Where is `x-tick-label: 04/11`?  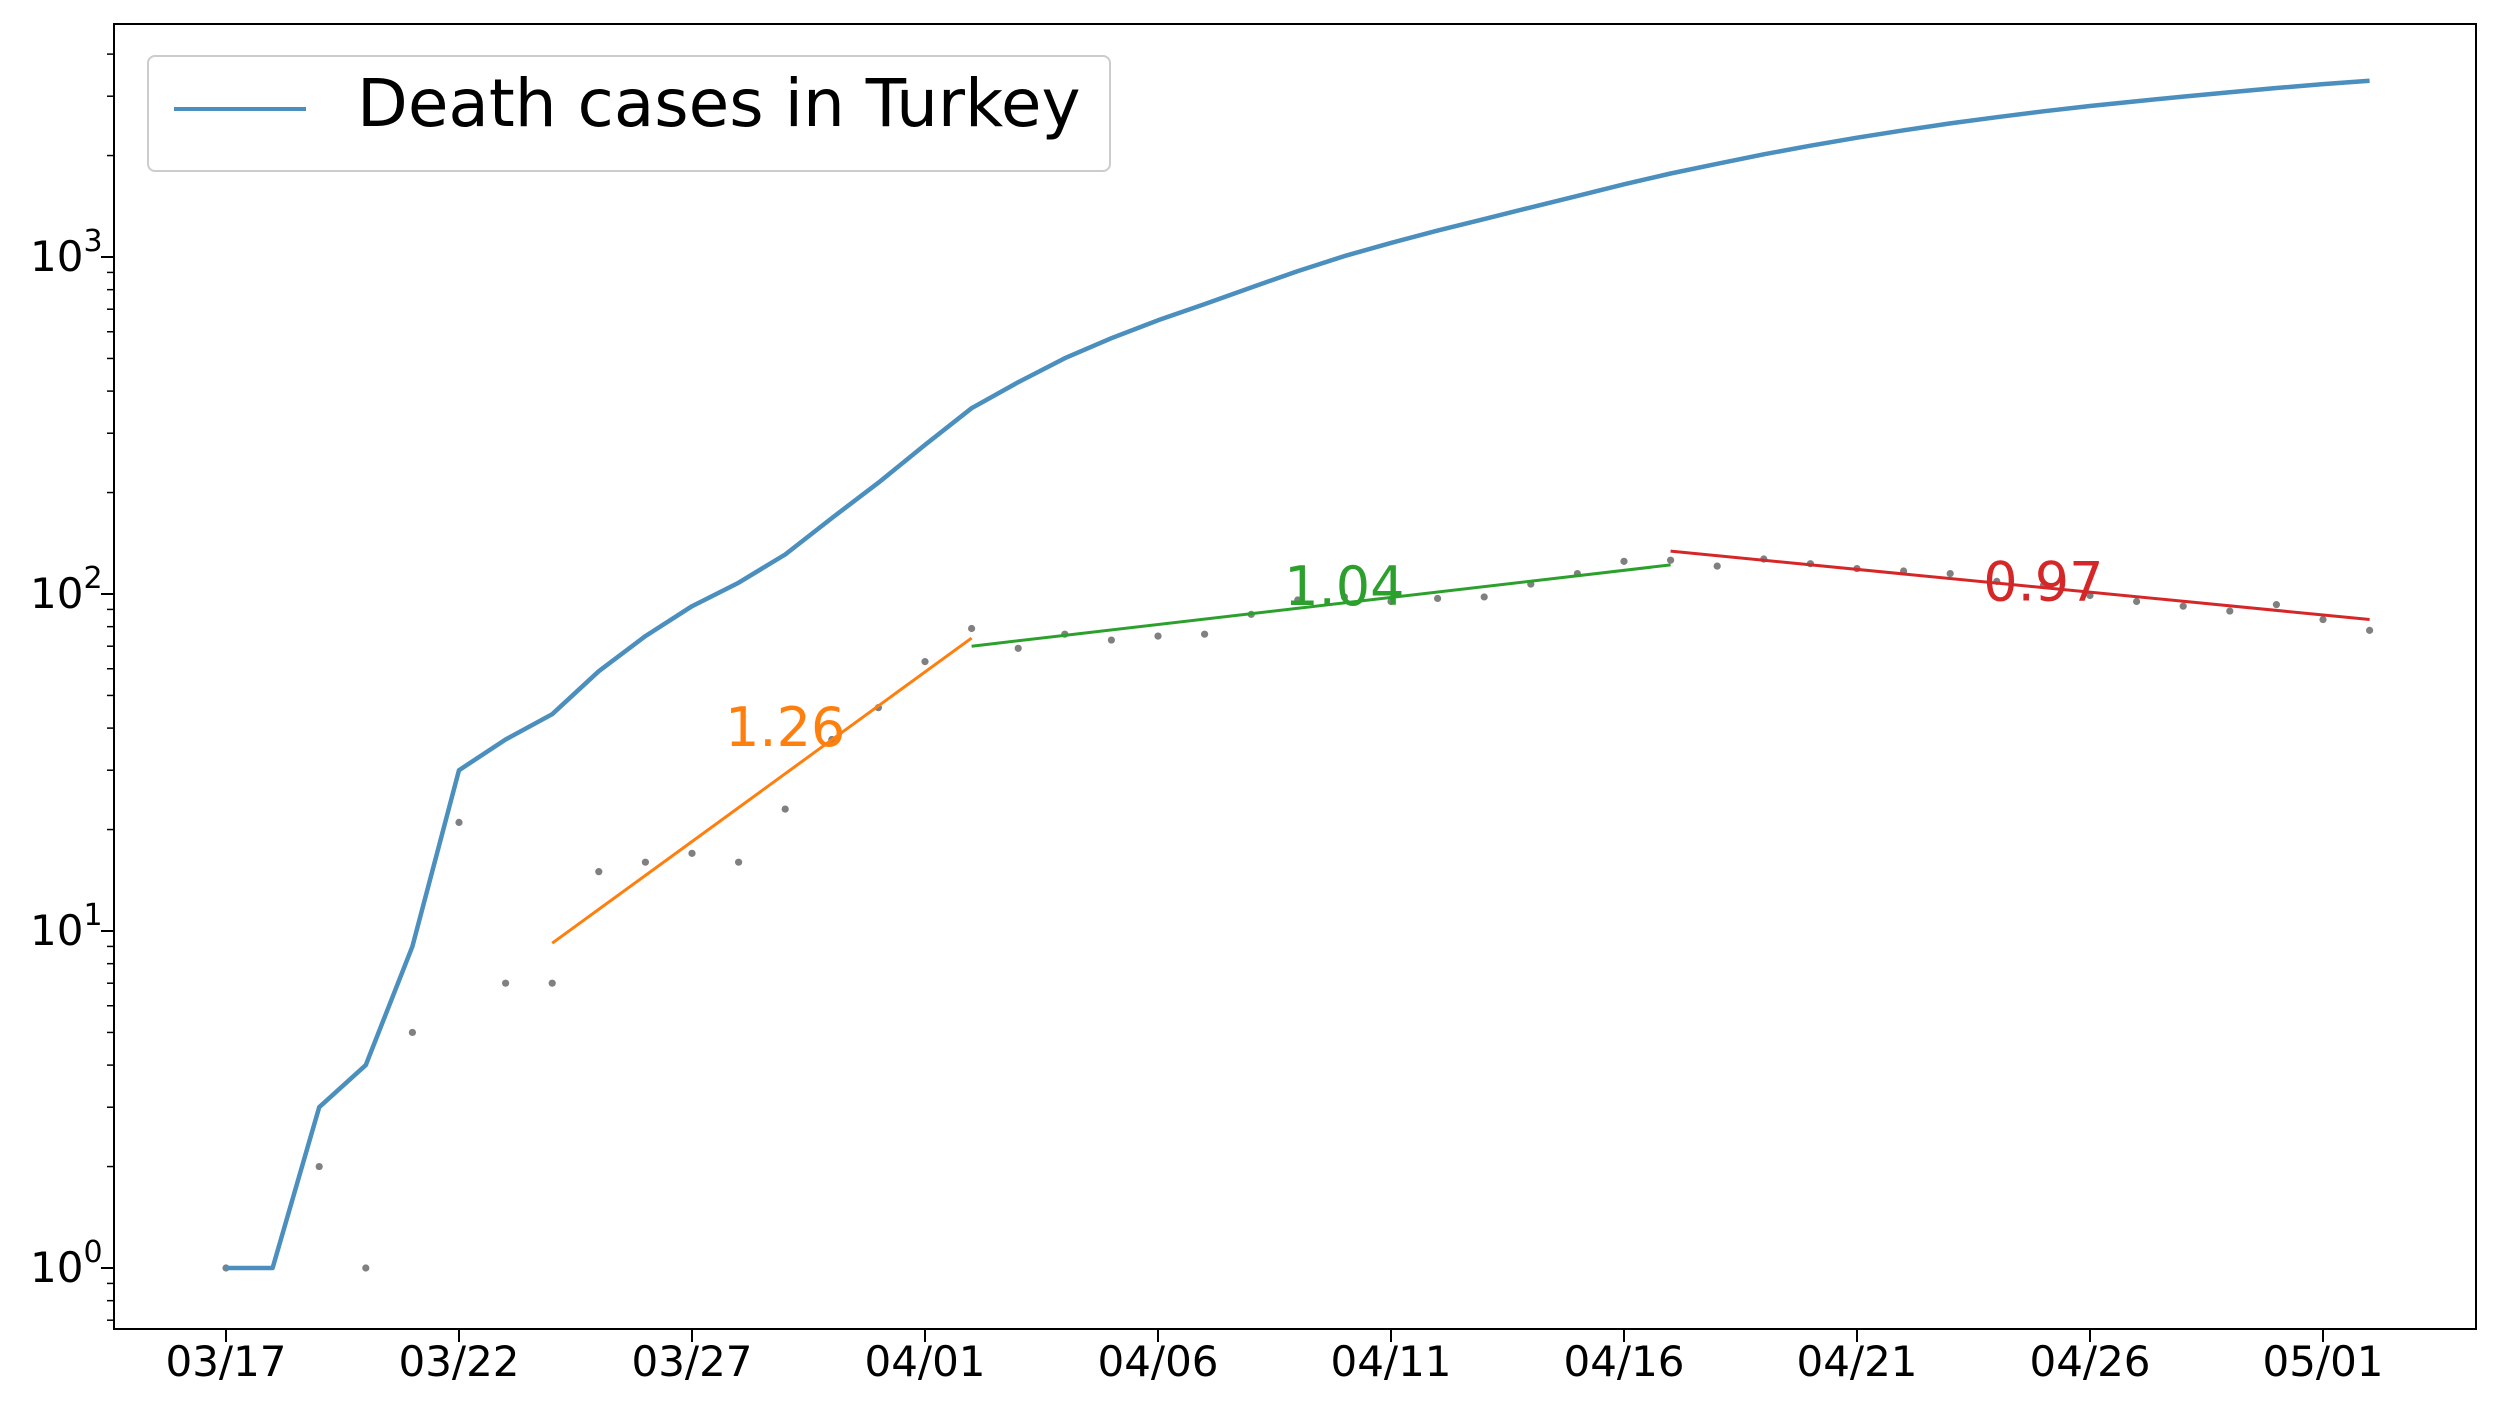
x-tick-label: 04/11 is located at coordinates (1390, 1361).